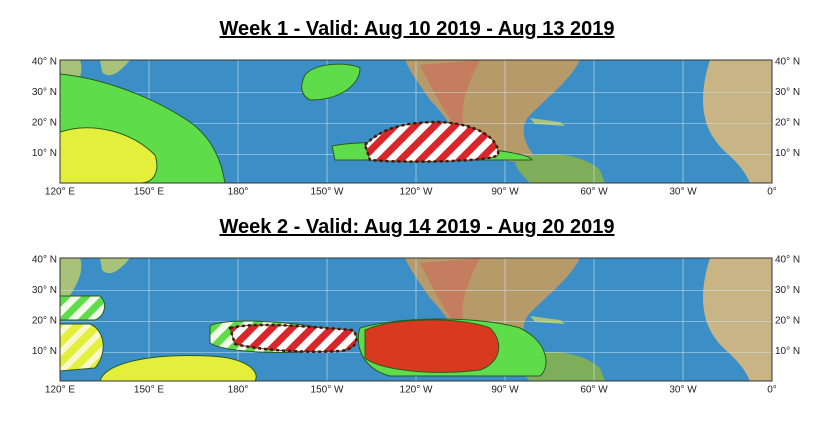  I want to click on risk-area-green, so click(331, 82).